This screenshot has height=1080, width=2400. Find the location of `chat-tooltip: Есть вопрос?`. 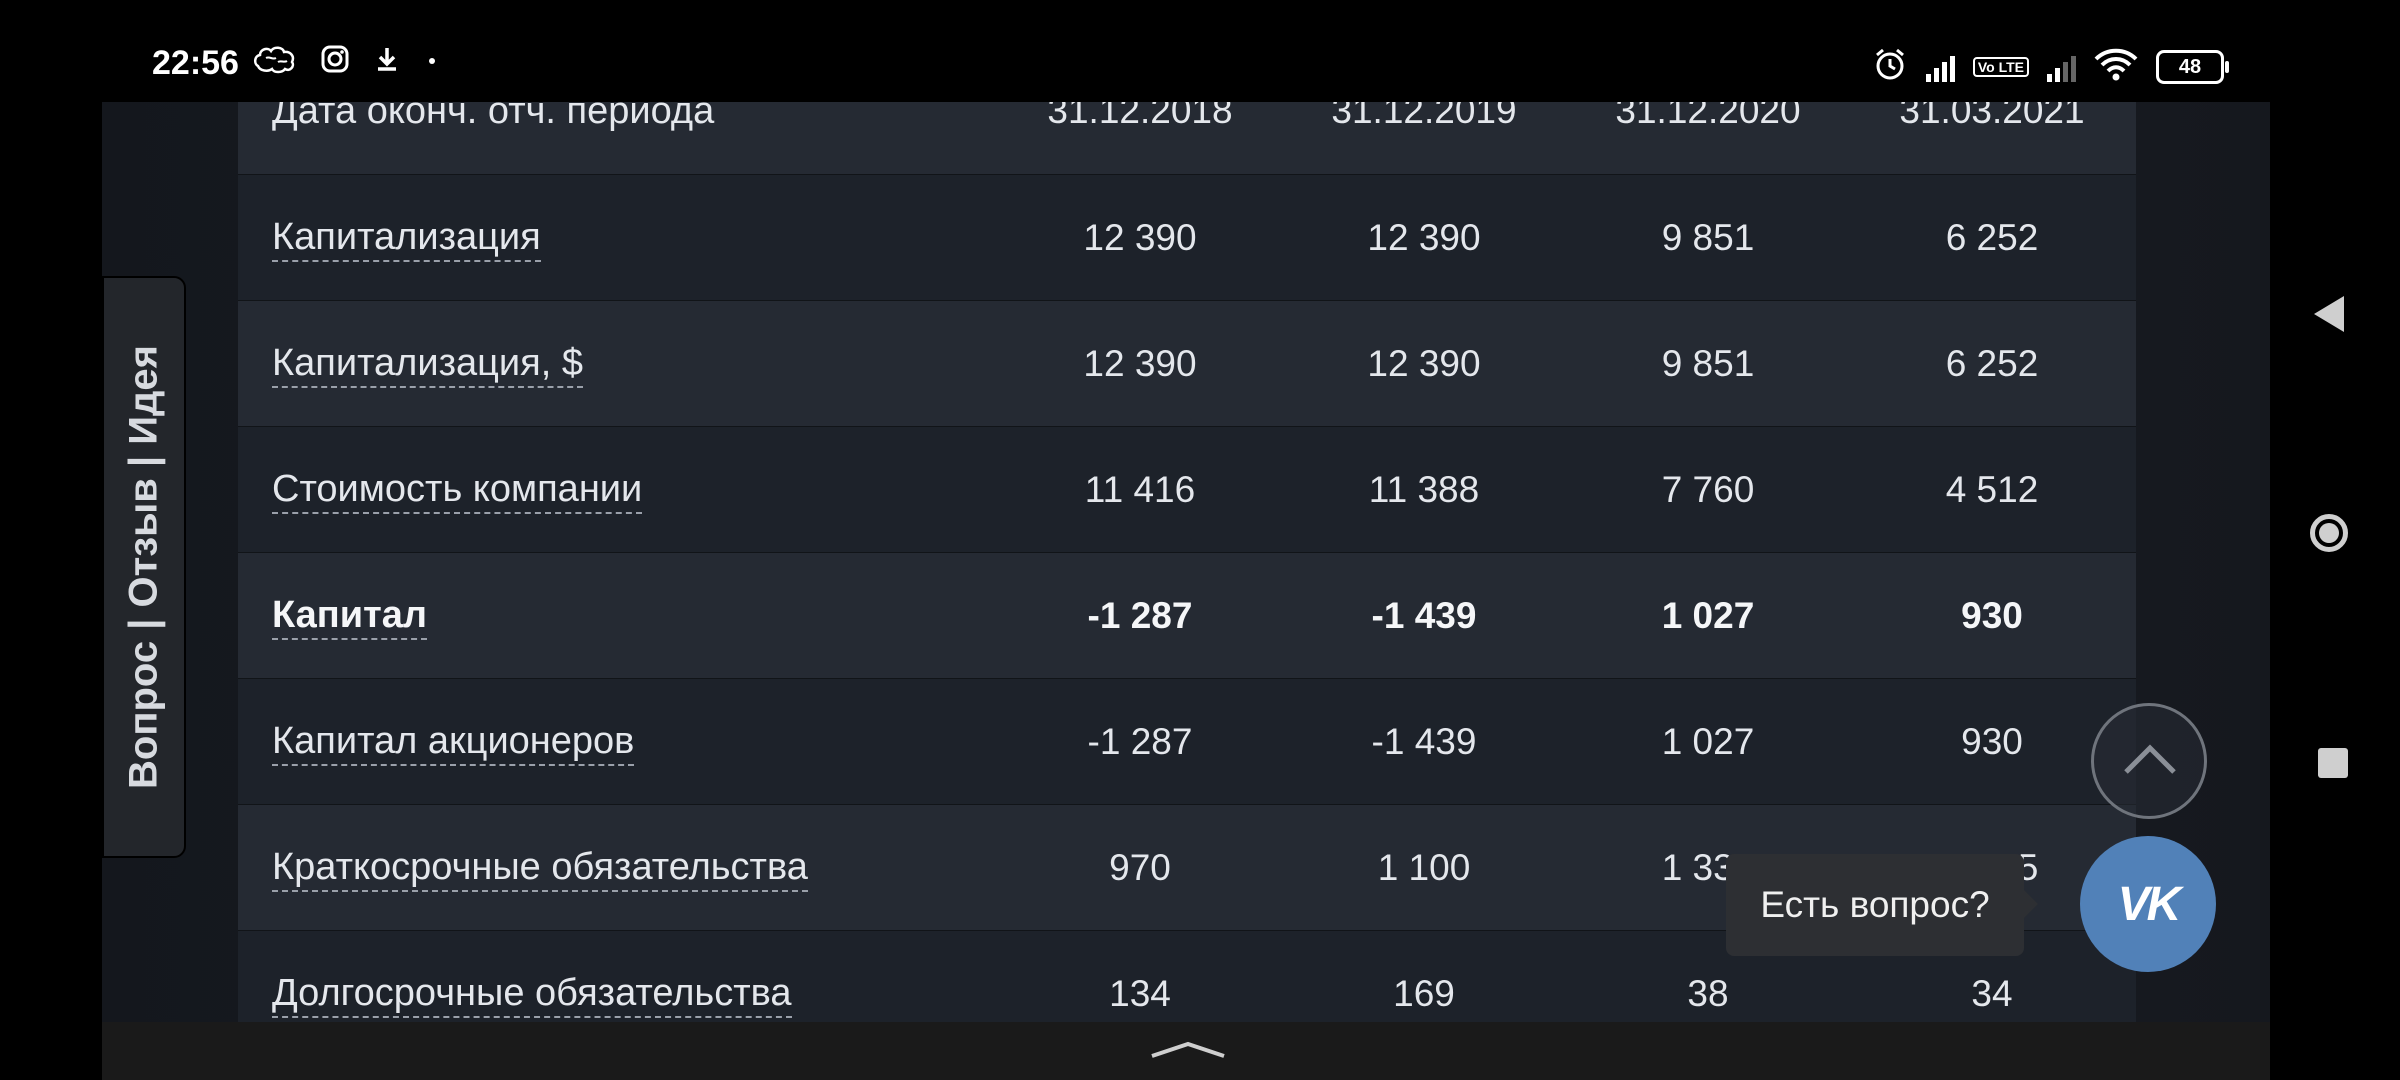

chat-tooltip: Есть вопрос? is located at coordinates (1882, 905).